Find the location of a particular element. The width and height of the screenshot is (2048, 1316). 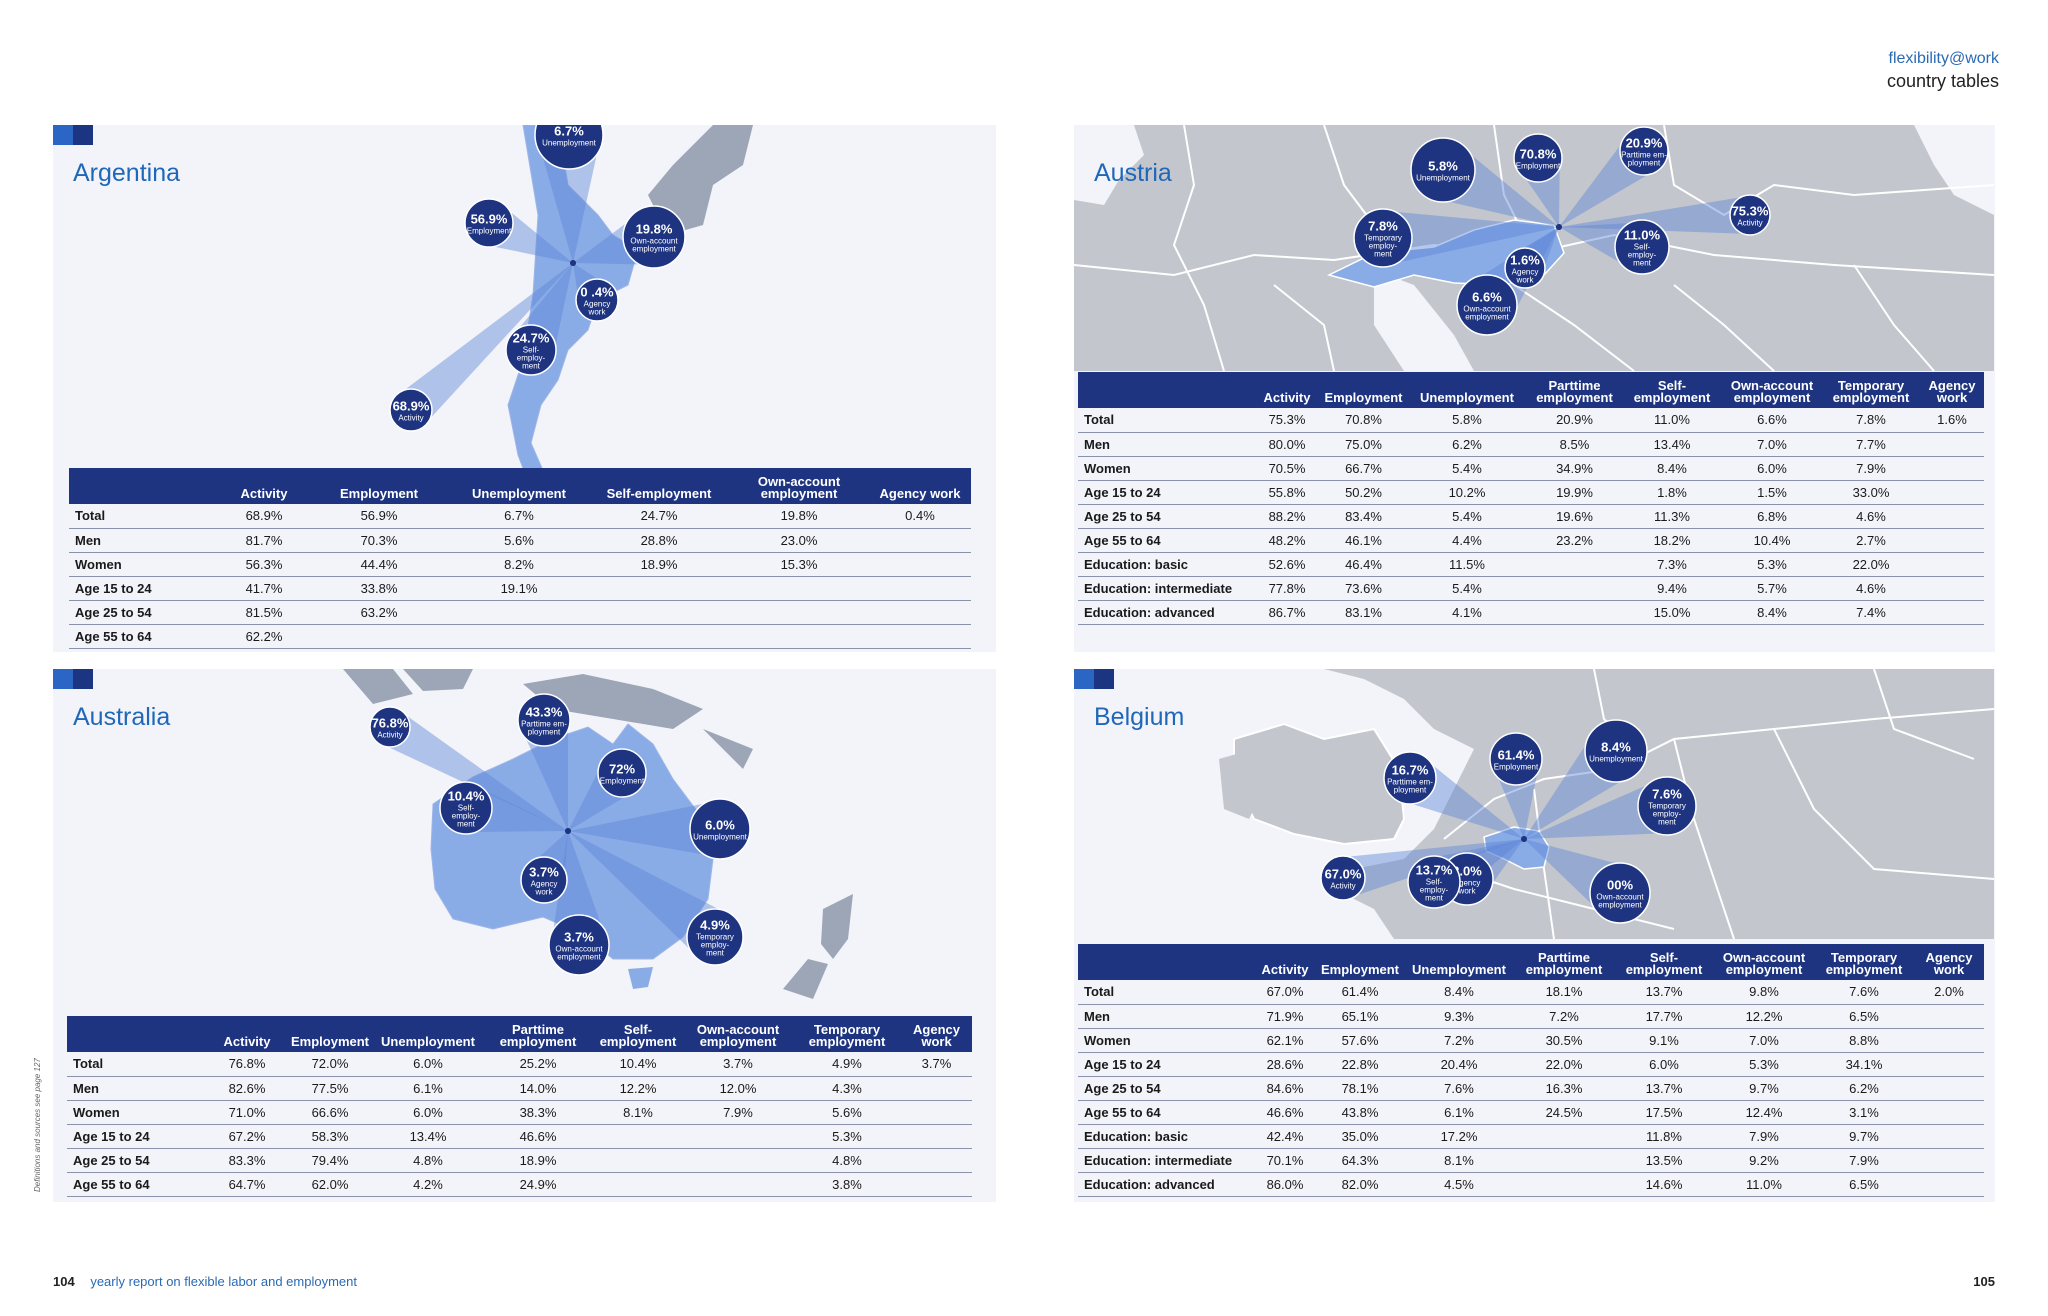

stat-bubble: 20.9%Parttime em-ployment is located at coordinates (1644, 151).